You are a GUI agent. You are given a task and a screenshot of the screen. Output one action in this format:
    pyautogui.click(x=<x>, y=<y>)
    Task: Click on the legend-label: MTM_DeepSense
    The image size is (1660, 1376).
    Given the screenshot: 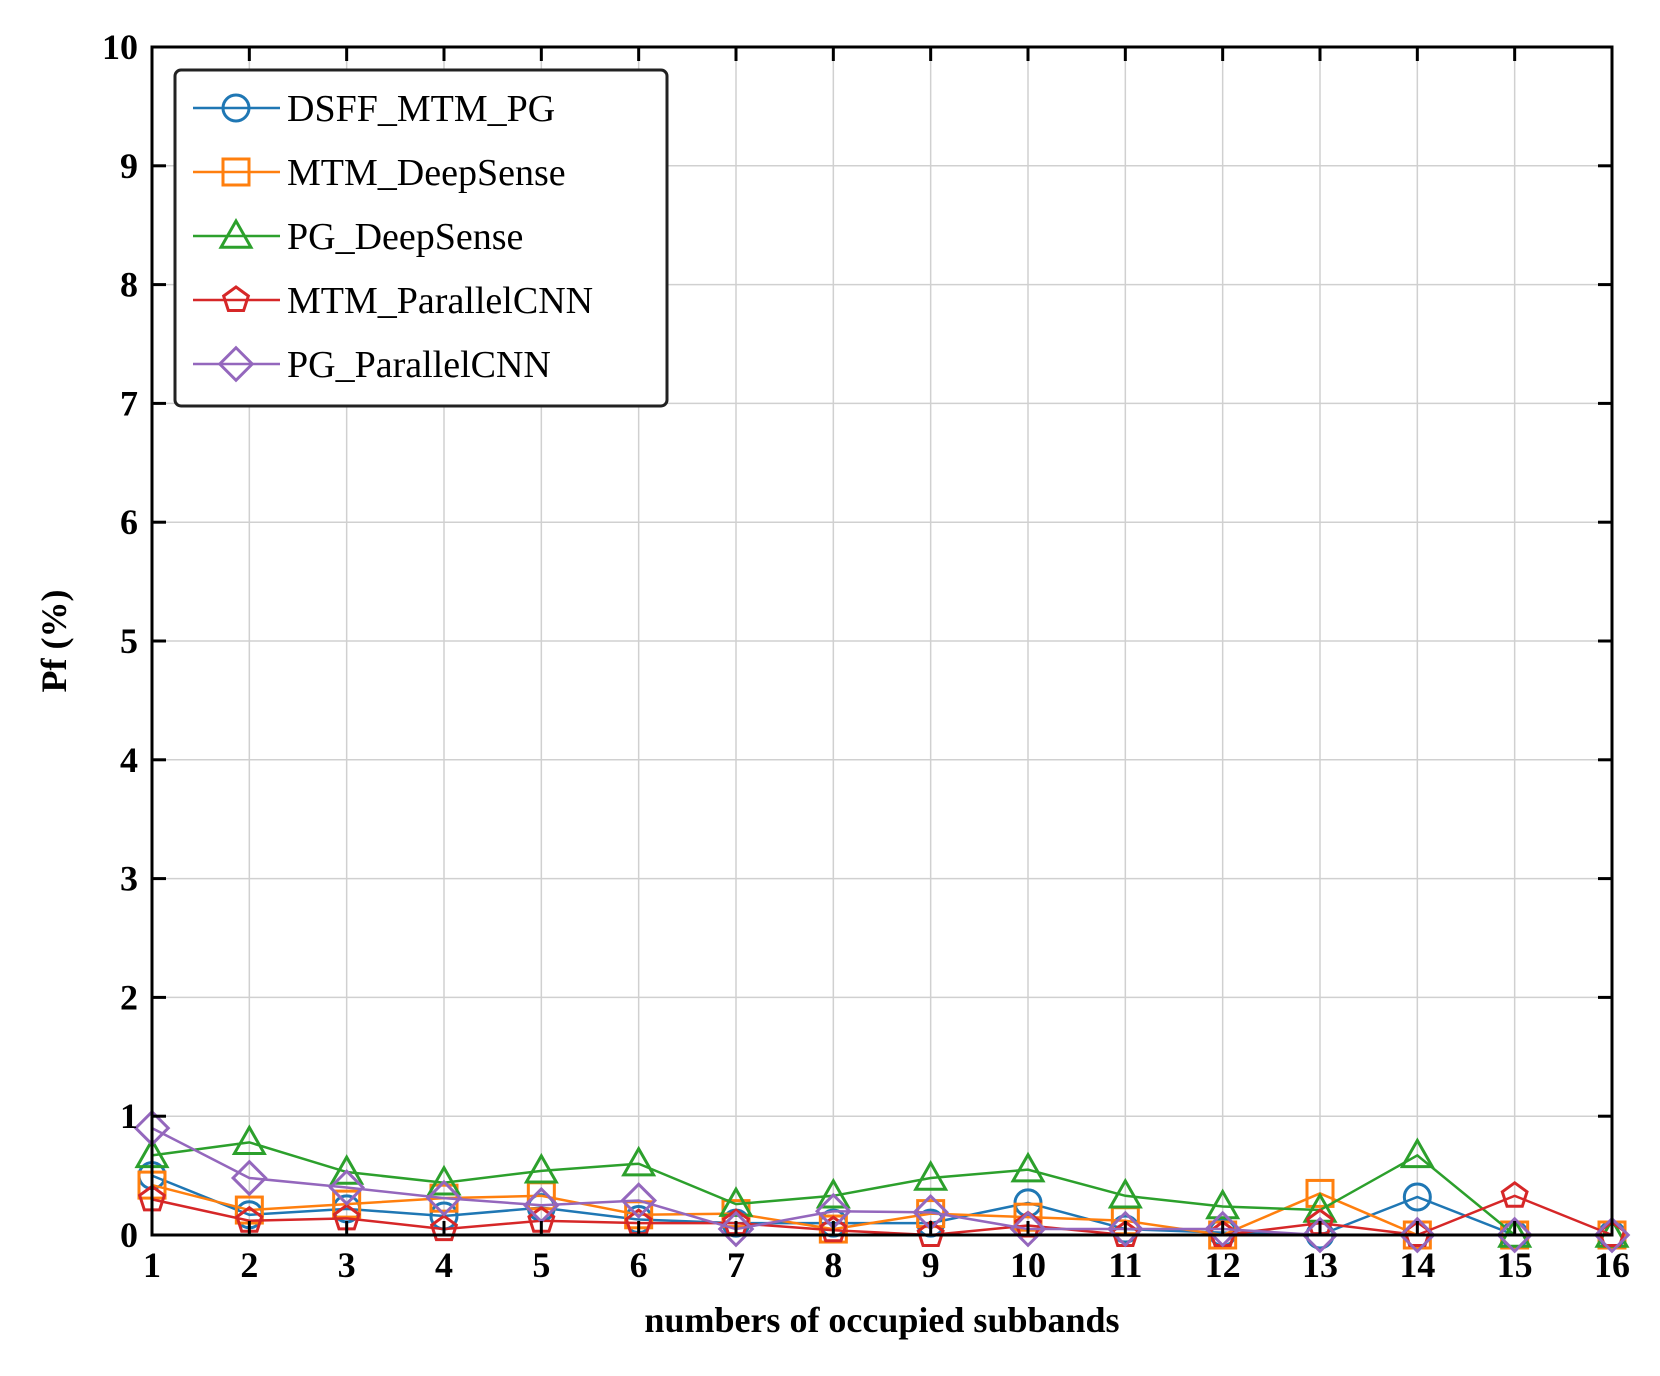 What is the action you would take?
    pyautogui.click(x=426, y=173)
    